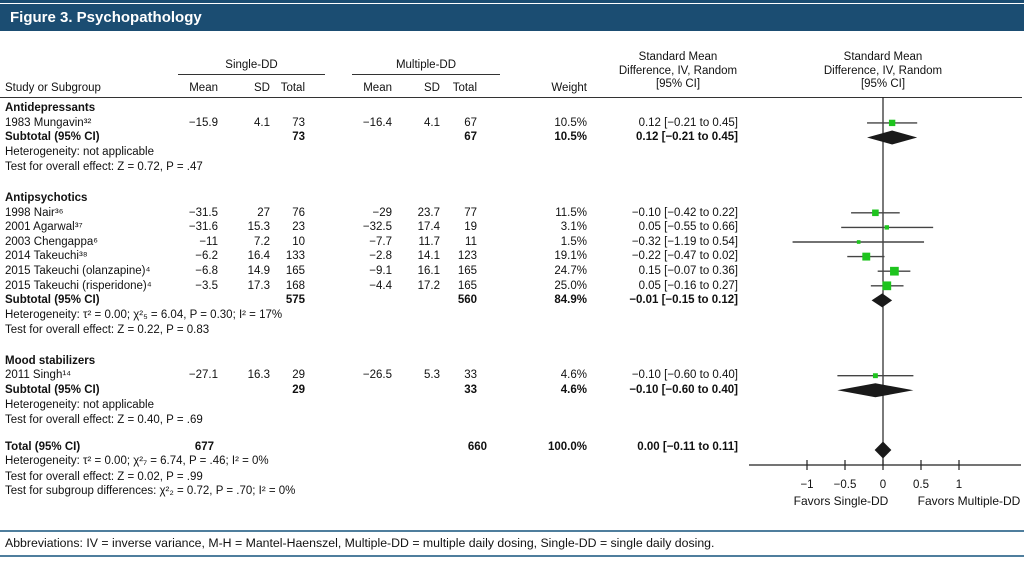 The image size is (1024, 565). Describe the element at coordinates (203, 212) in the screenshot. I see `cell-mean-single: −31.5` at that location.